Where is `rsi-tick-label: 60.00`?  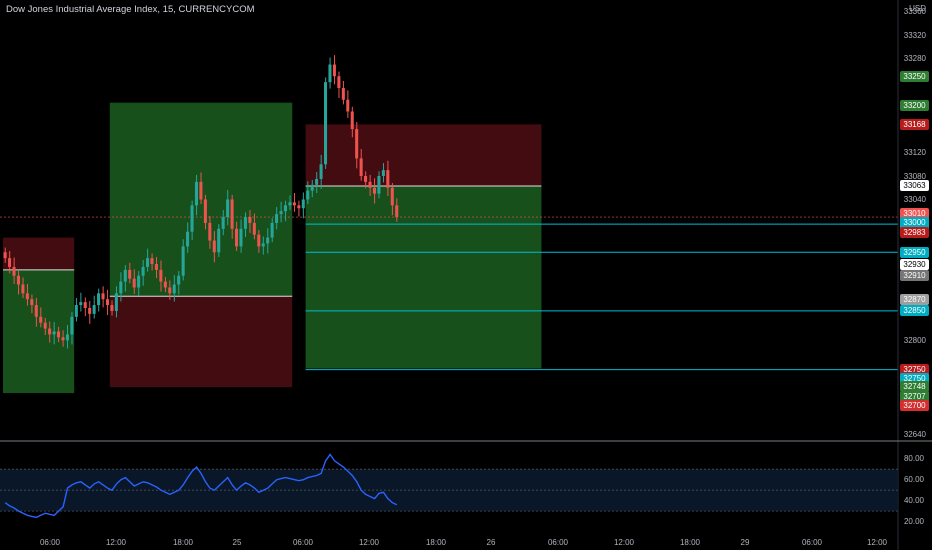
rsi-tick-label: 60.00 is located at coordinates (913, 479).